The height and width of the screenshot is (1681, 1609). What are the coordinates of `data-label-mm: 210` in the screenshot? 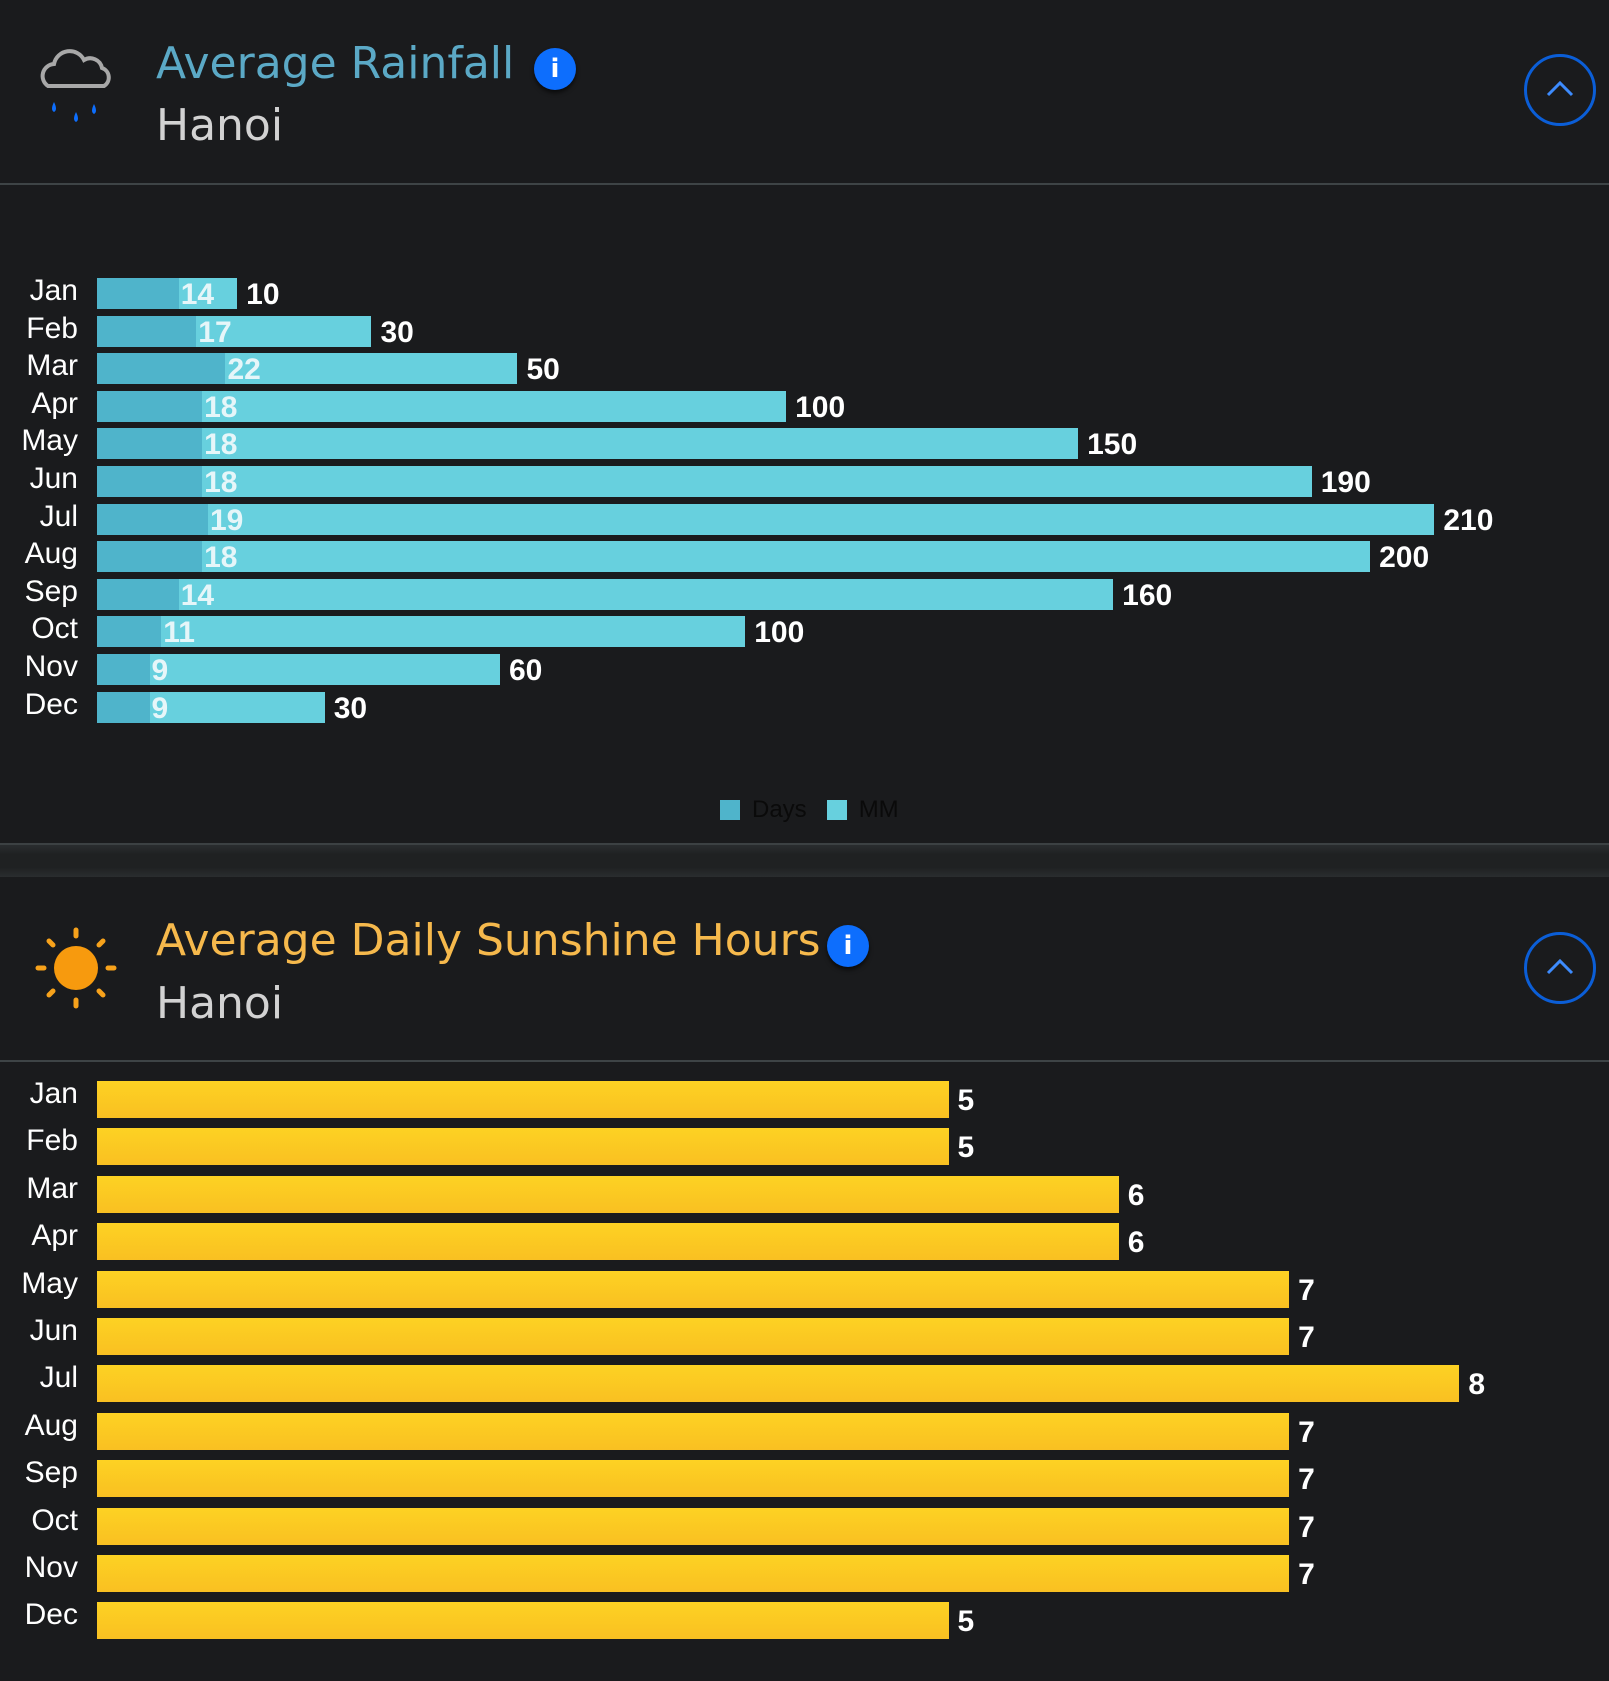 It's located at (1468, 520).